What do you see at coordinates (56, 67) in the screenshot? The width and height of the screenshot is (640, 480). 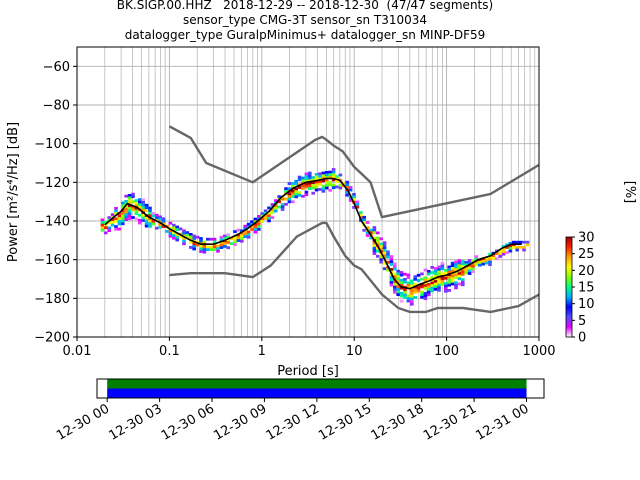 I see `y-tick-label: −60` at bounding box center [56, 67].